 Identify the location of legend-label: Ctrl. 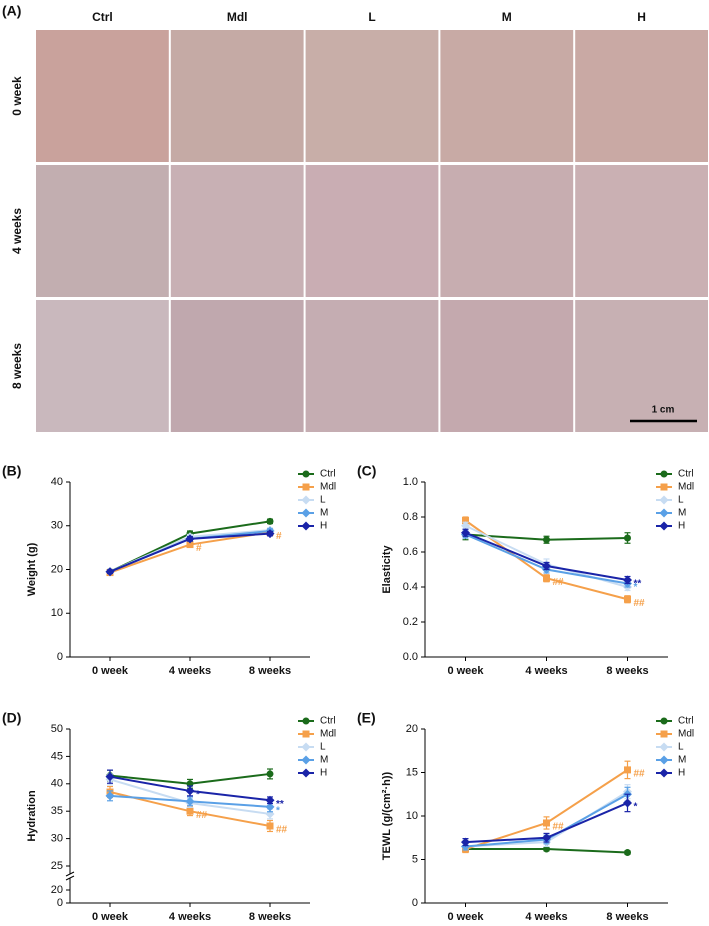
(328, 721).